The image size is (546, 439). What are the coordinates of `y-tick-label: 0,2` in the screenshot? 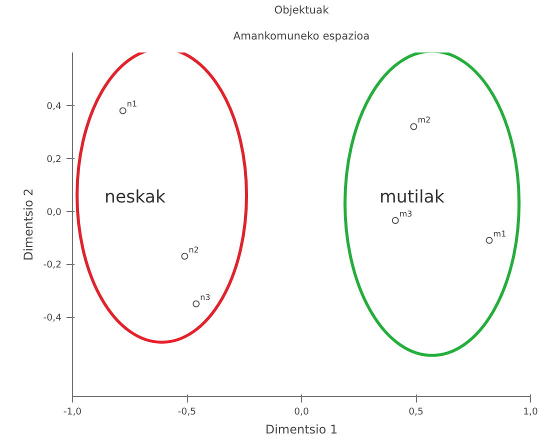 It's located at (54, 159).